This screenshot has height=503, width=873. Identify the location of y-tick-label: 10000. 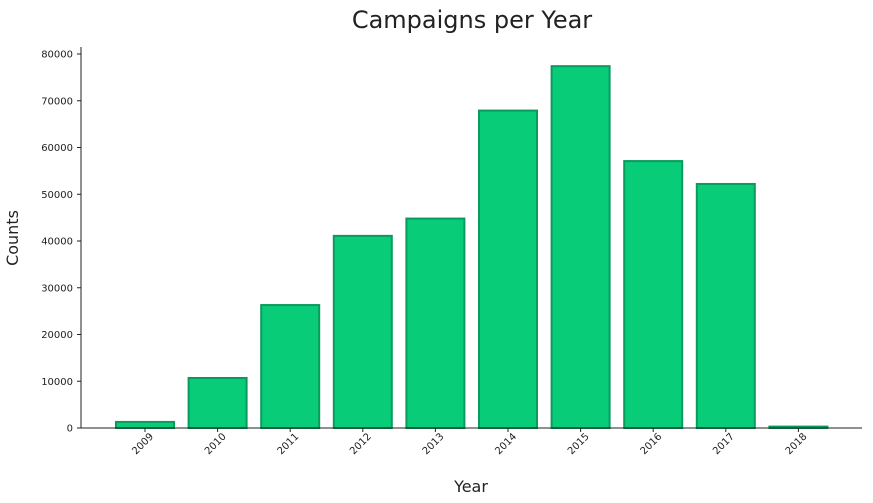
(57, 382).